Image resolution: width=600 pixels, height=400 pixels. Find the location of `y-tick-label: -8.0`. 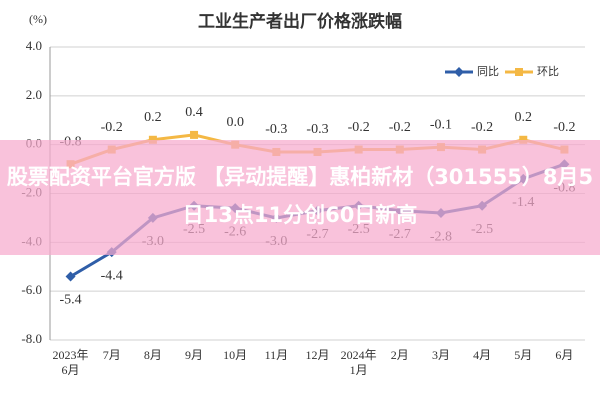

y-tick-label: -8.0 is located at coordinates (31, 338).